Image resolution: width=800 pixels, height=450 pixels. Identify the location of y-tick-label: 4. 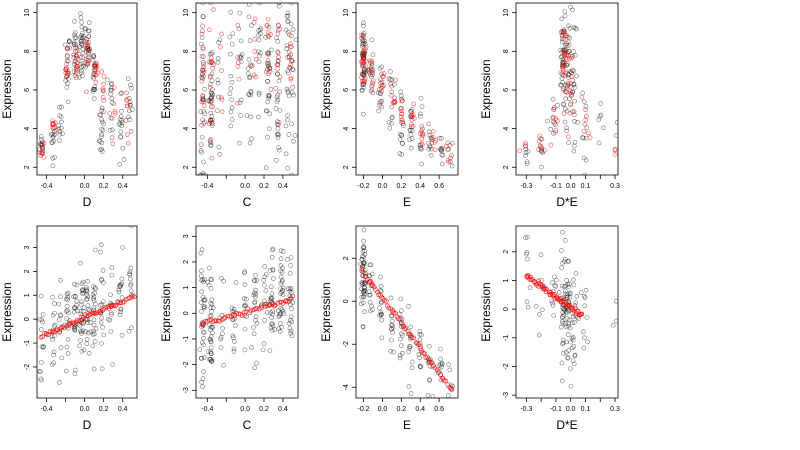
(506, 129).